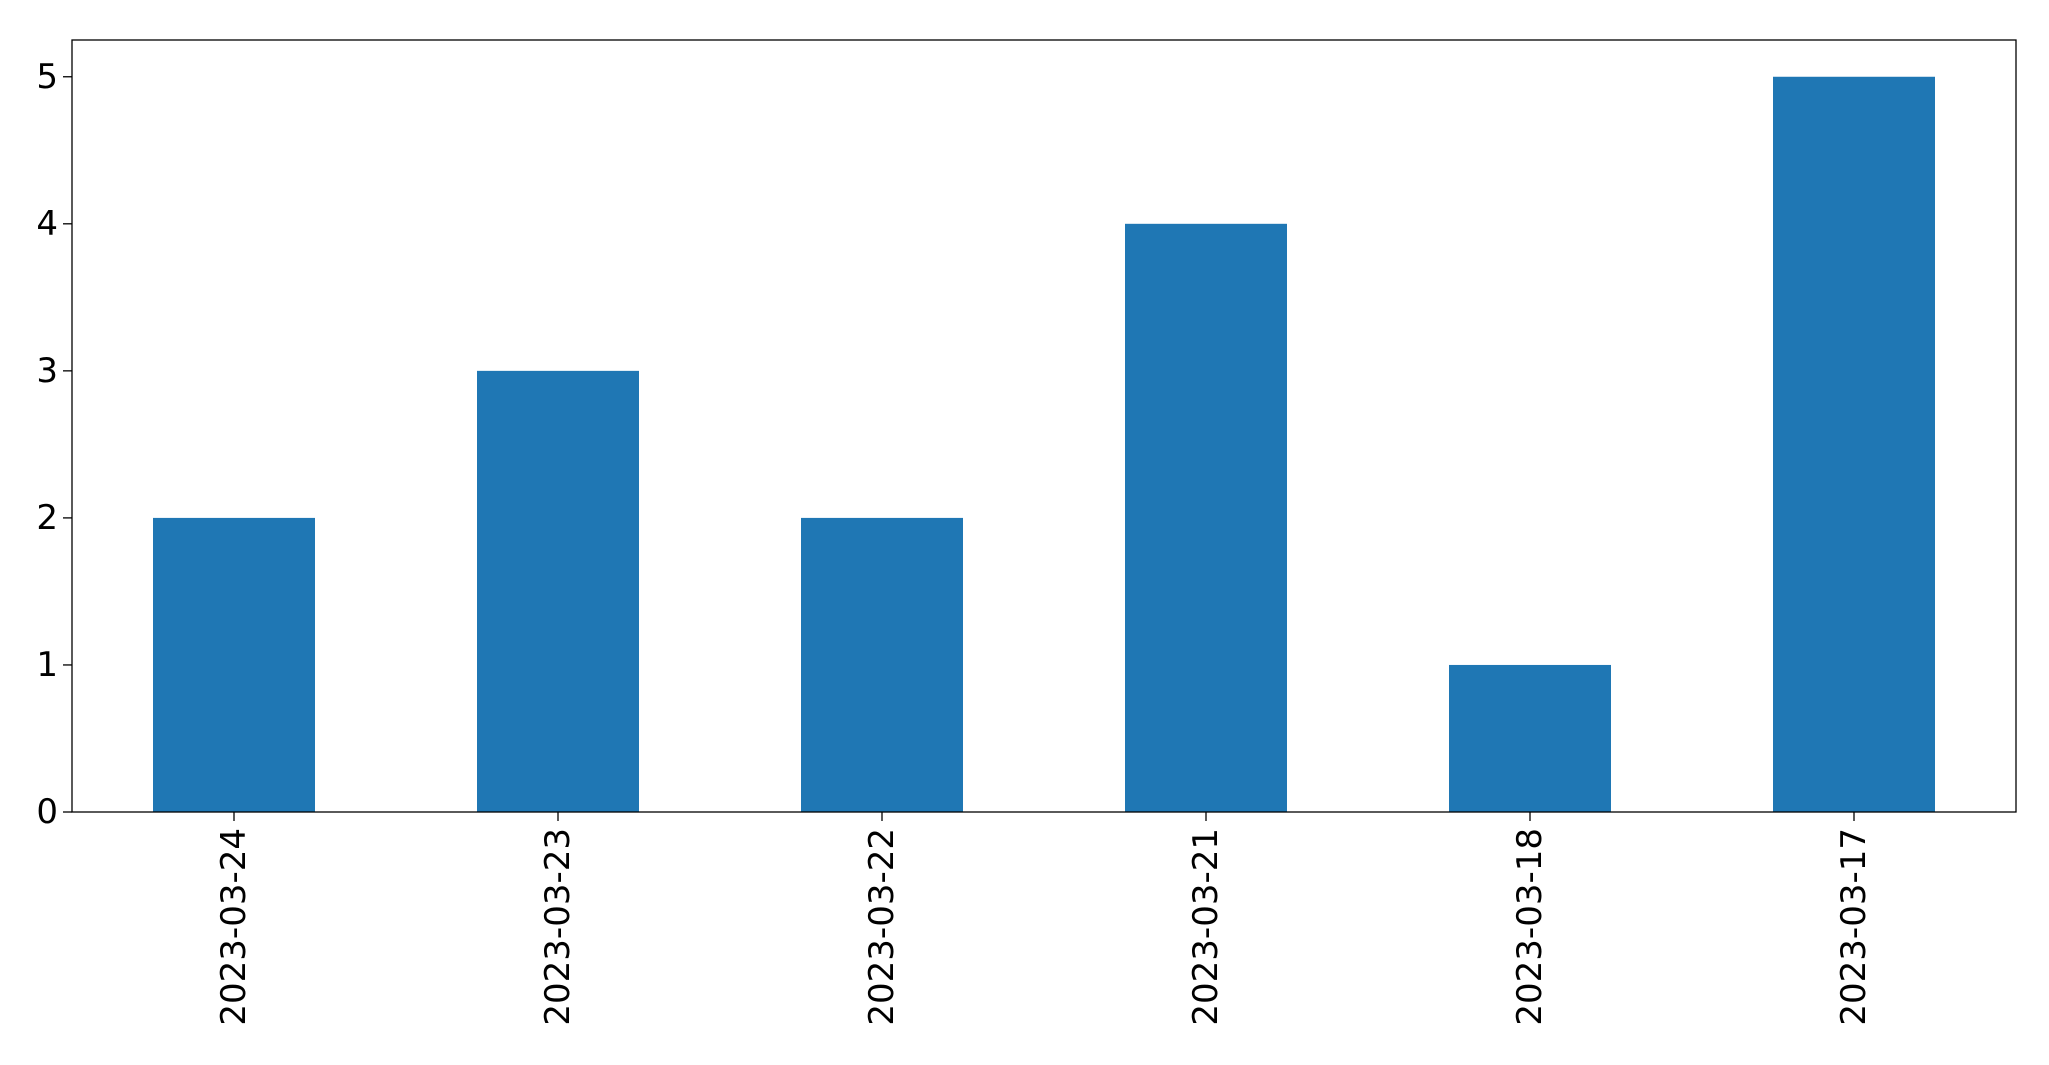  I want to click on x-tick-label: 2023-03-24, so click(234, 927).